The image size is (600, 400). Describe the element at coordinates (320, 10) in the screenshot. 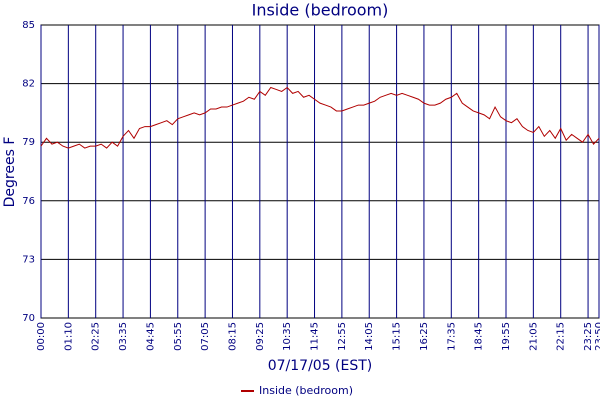

I see `chart-title: Inside (bedroom)` at that location.